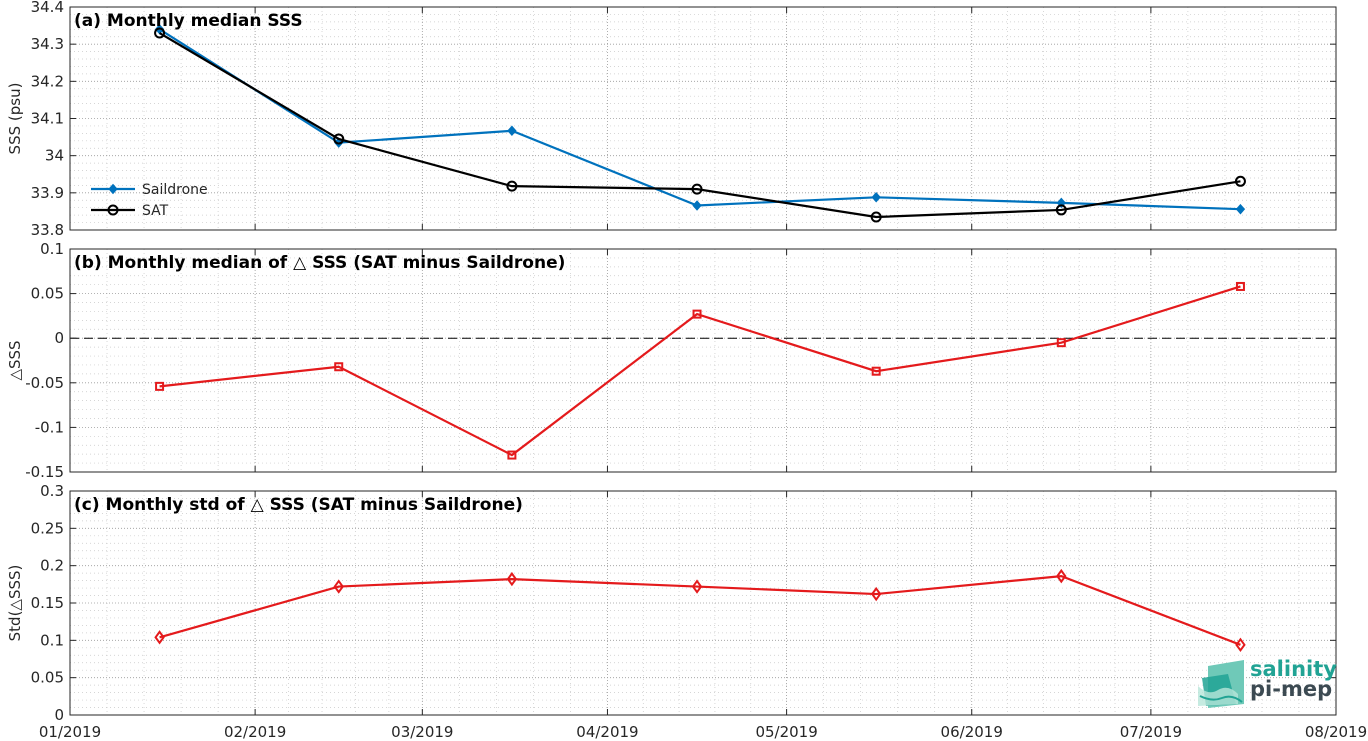 This screenshot has height=741, width=1368. I want to click on x-tick-label: 07/2019, so click(1151, 732).